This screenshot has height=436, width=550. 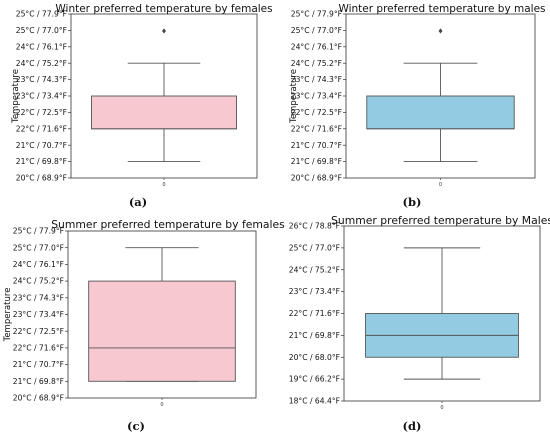 What do you see at coordinates (412, 426) in the screenshot?
I see `panel-caption: (d)` at bounding box center [412, 426].